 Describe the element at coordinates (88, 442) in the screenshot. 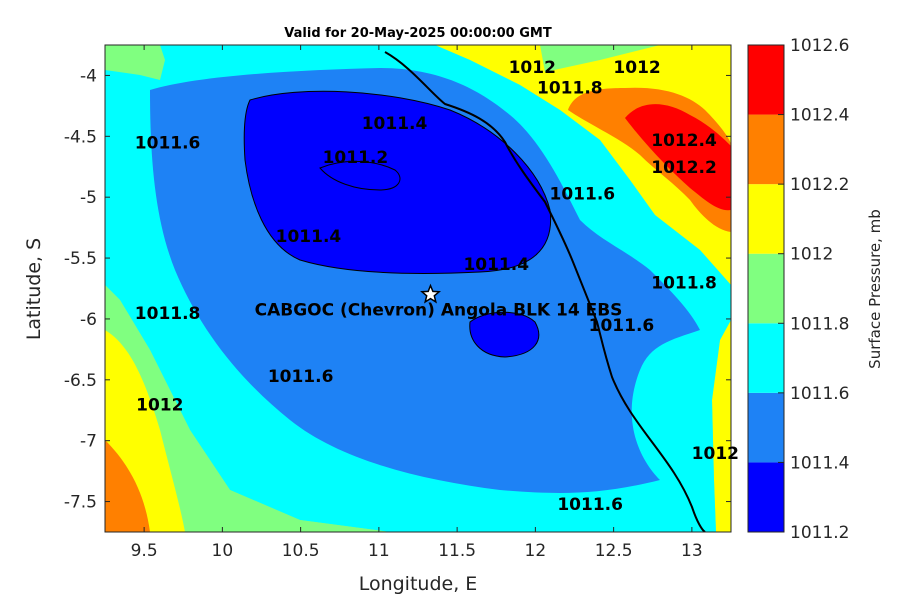

I see `y-tick-label: -7` at that location.